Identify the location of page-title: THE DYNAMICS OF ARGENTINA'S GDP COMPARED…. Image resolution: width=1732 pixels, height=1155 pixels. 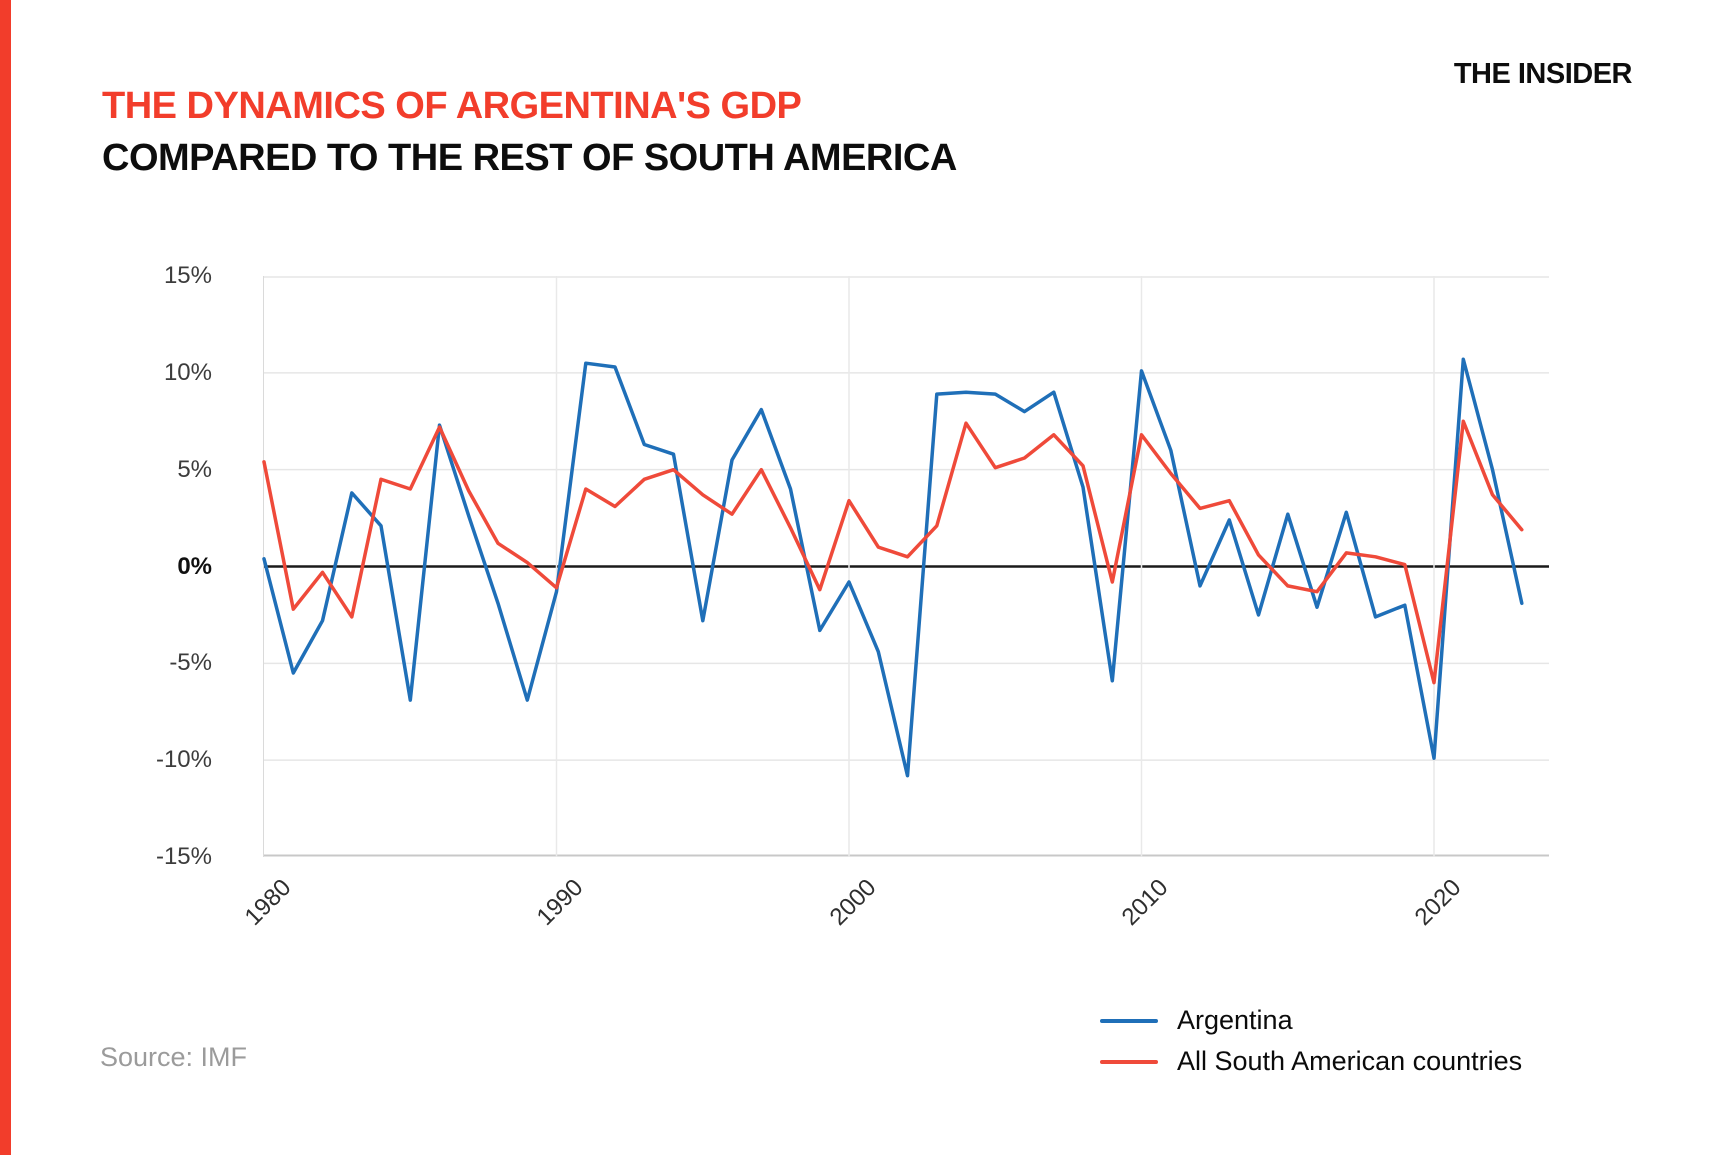
(529, 132).